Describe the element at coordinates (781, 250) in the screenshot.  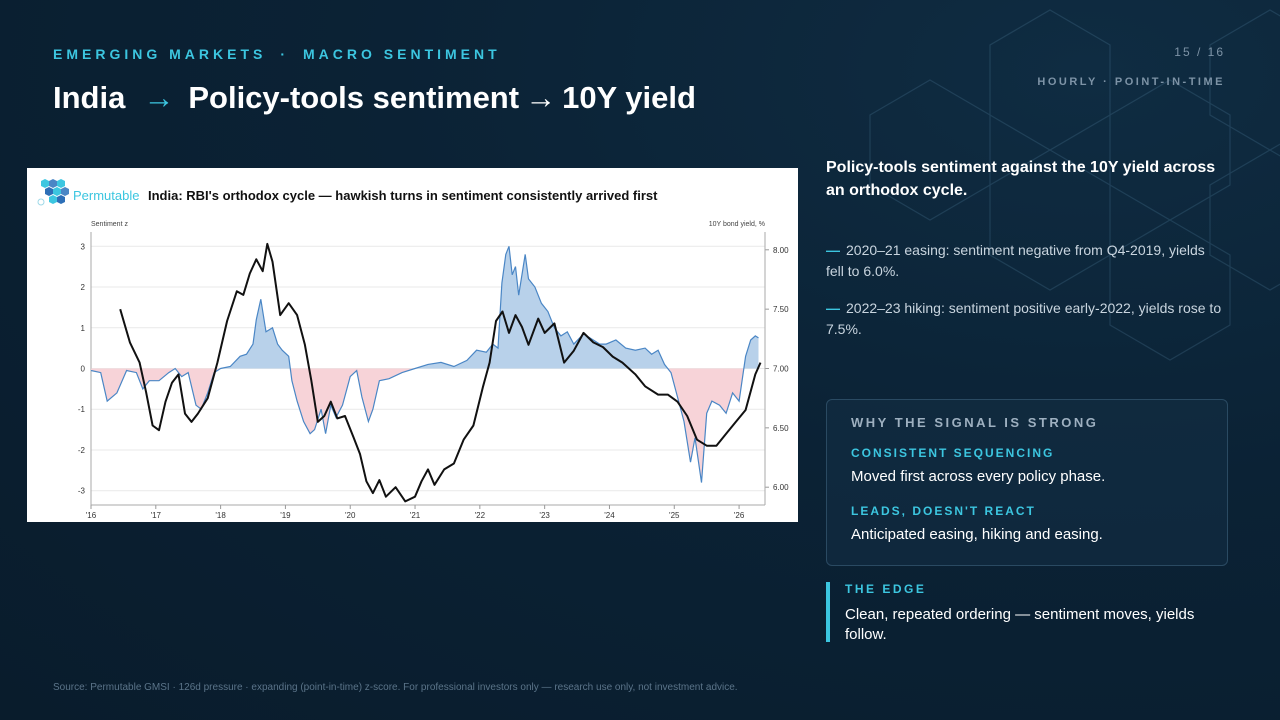
I see `right-tick-label: 8.00` at that location.